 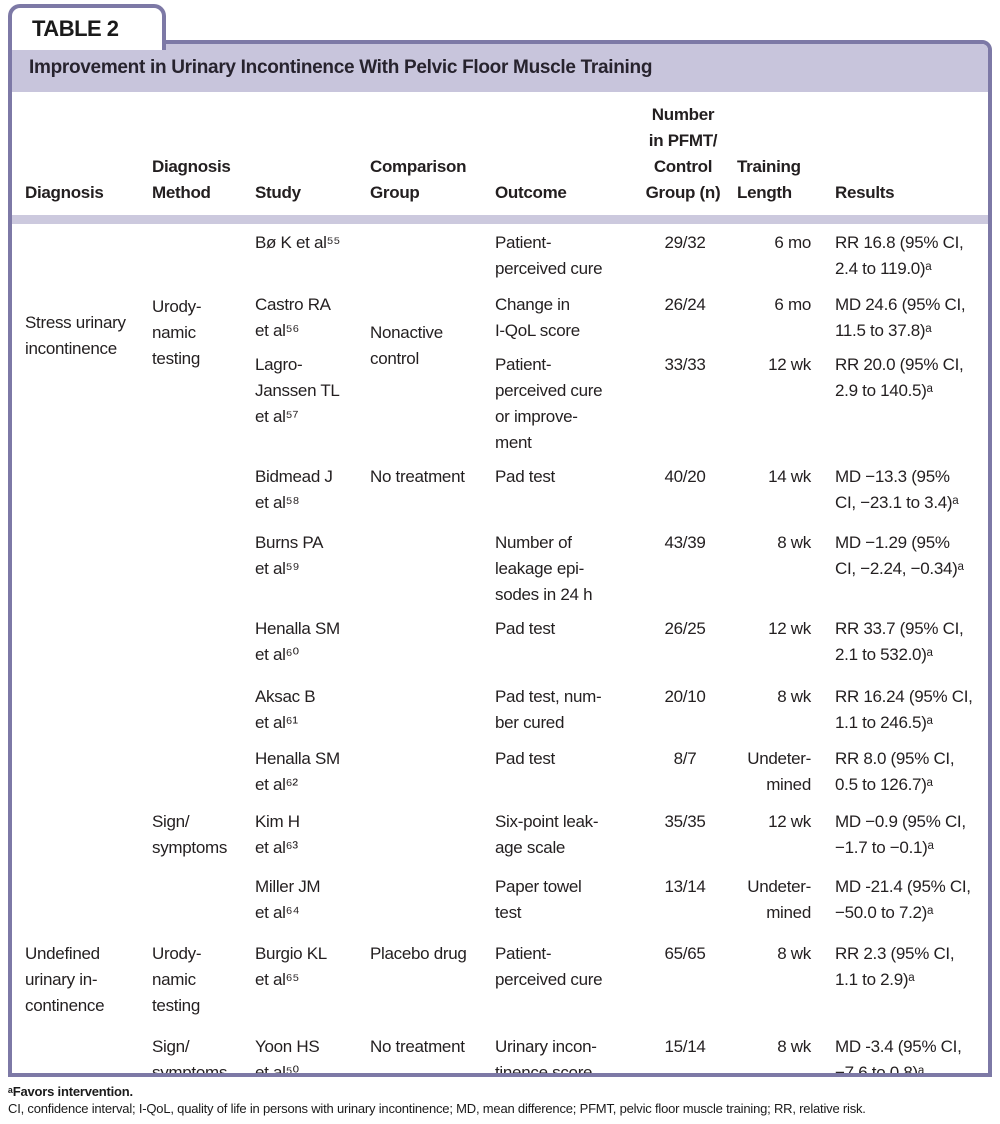 I want to click on cell-study: Bidmead J et al⁵⁸, so click(x=294, y=489).